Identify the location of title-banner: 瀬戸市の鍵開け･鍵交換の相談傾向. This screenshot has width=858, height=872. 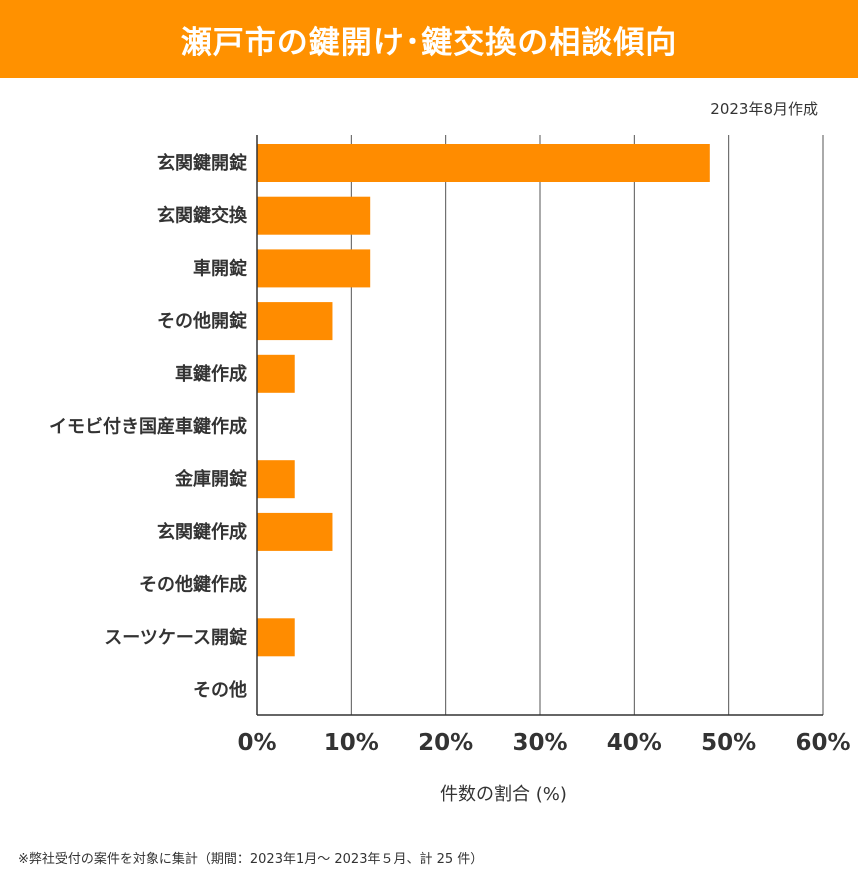
(429, 39).